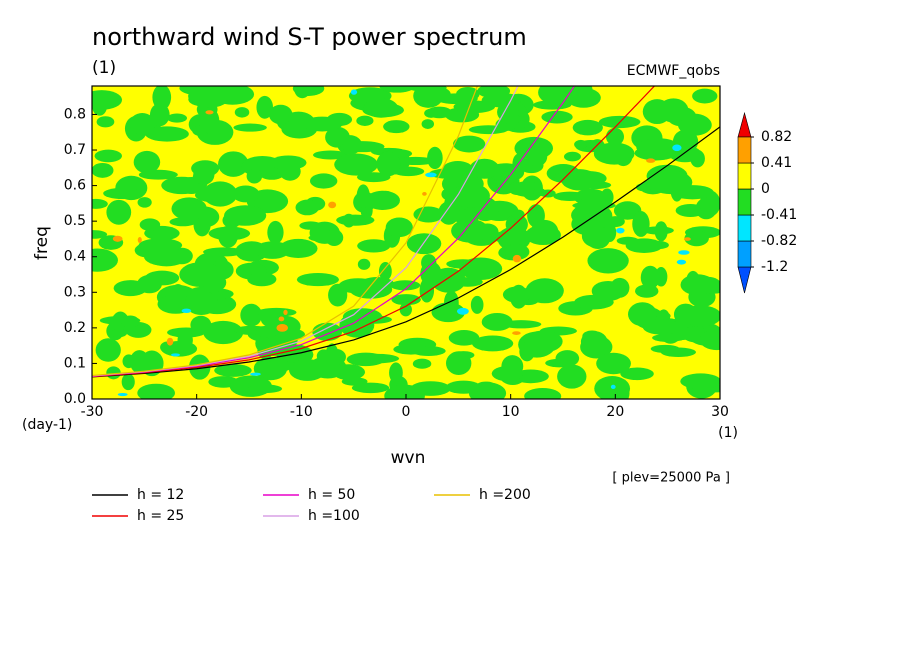  I want to click on y-tick-label: 0.2, so click(75, 328).